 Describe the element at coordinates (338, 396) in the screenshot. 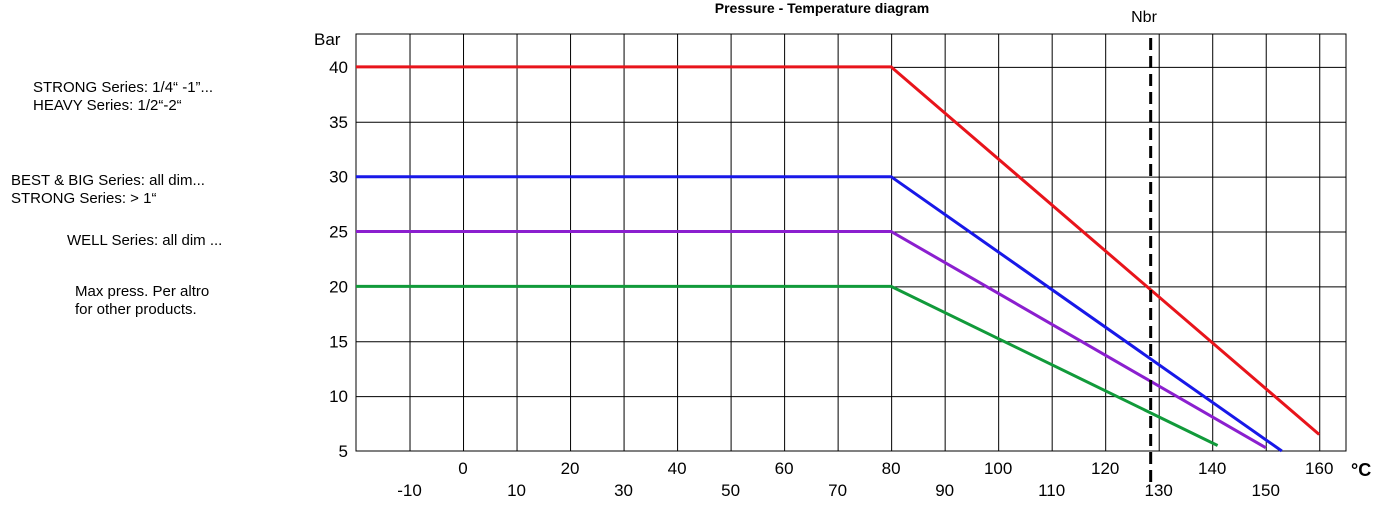

I see `y-tick-label: 10` at that location.